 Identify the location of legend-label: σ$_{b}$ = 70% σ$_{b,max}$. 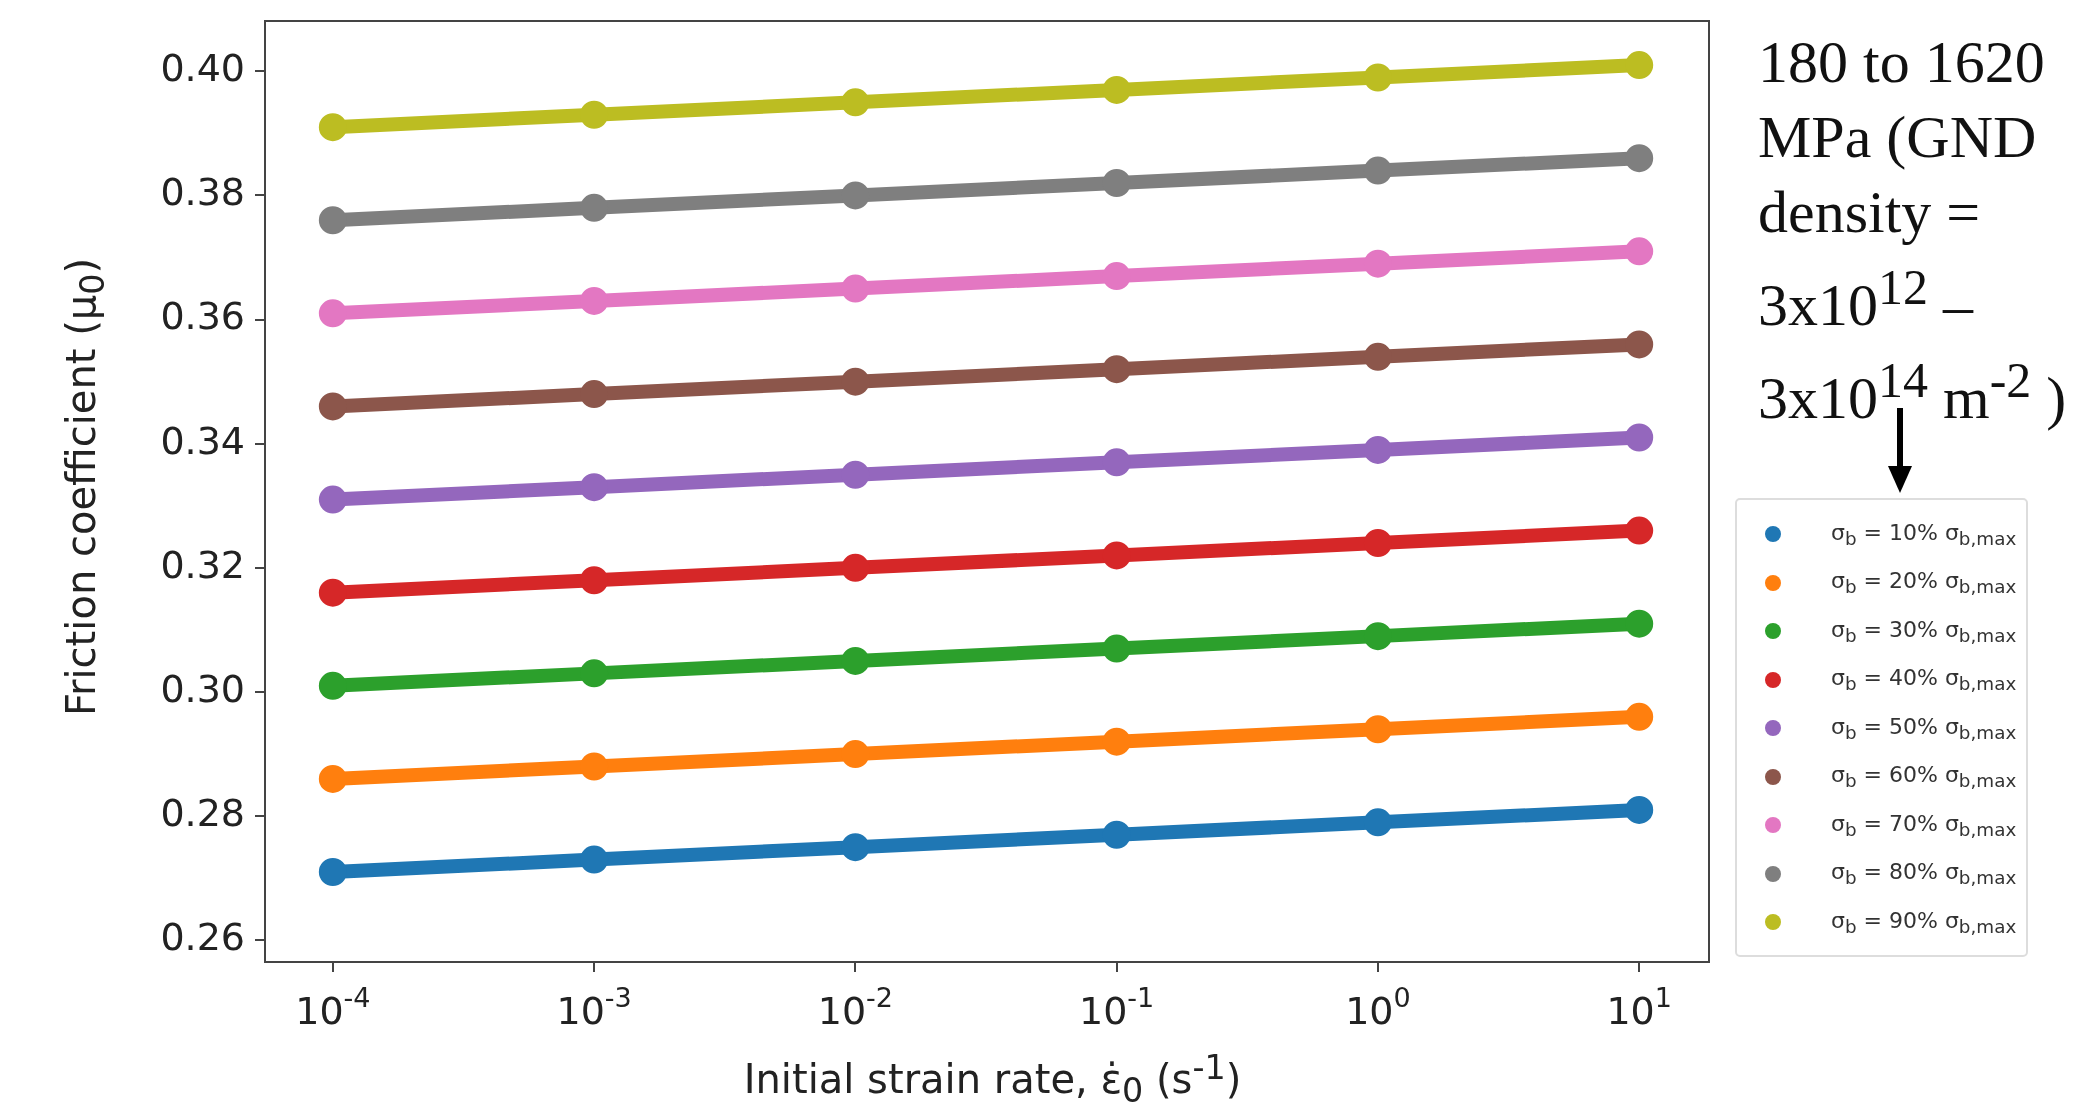
(1924, 825).